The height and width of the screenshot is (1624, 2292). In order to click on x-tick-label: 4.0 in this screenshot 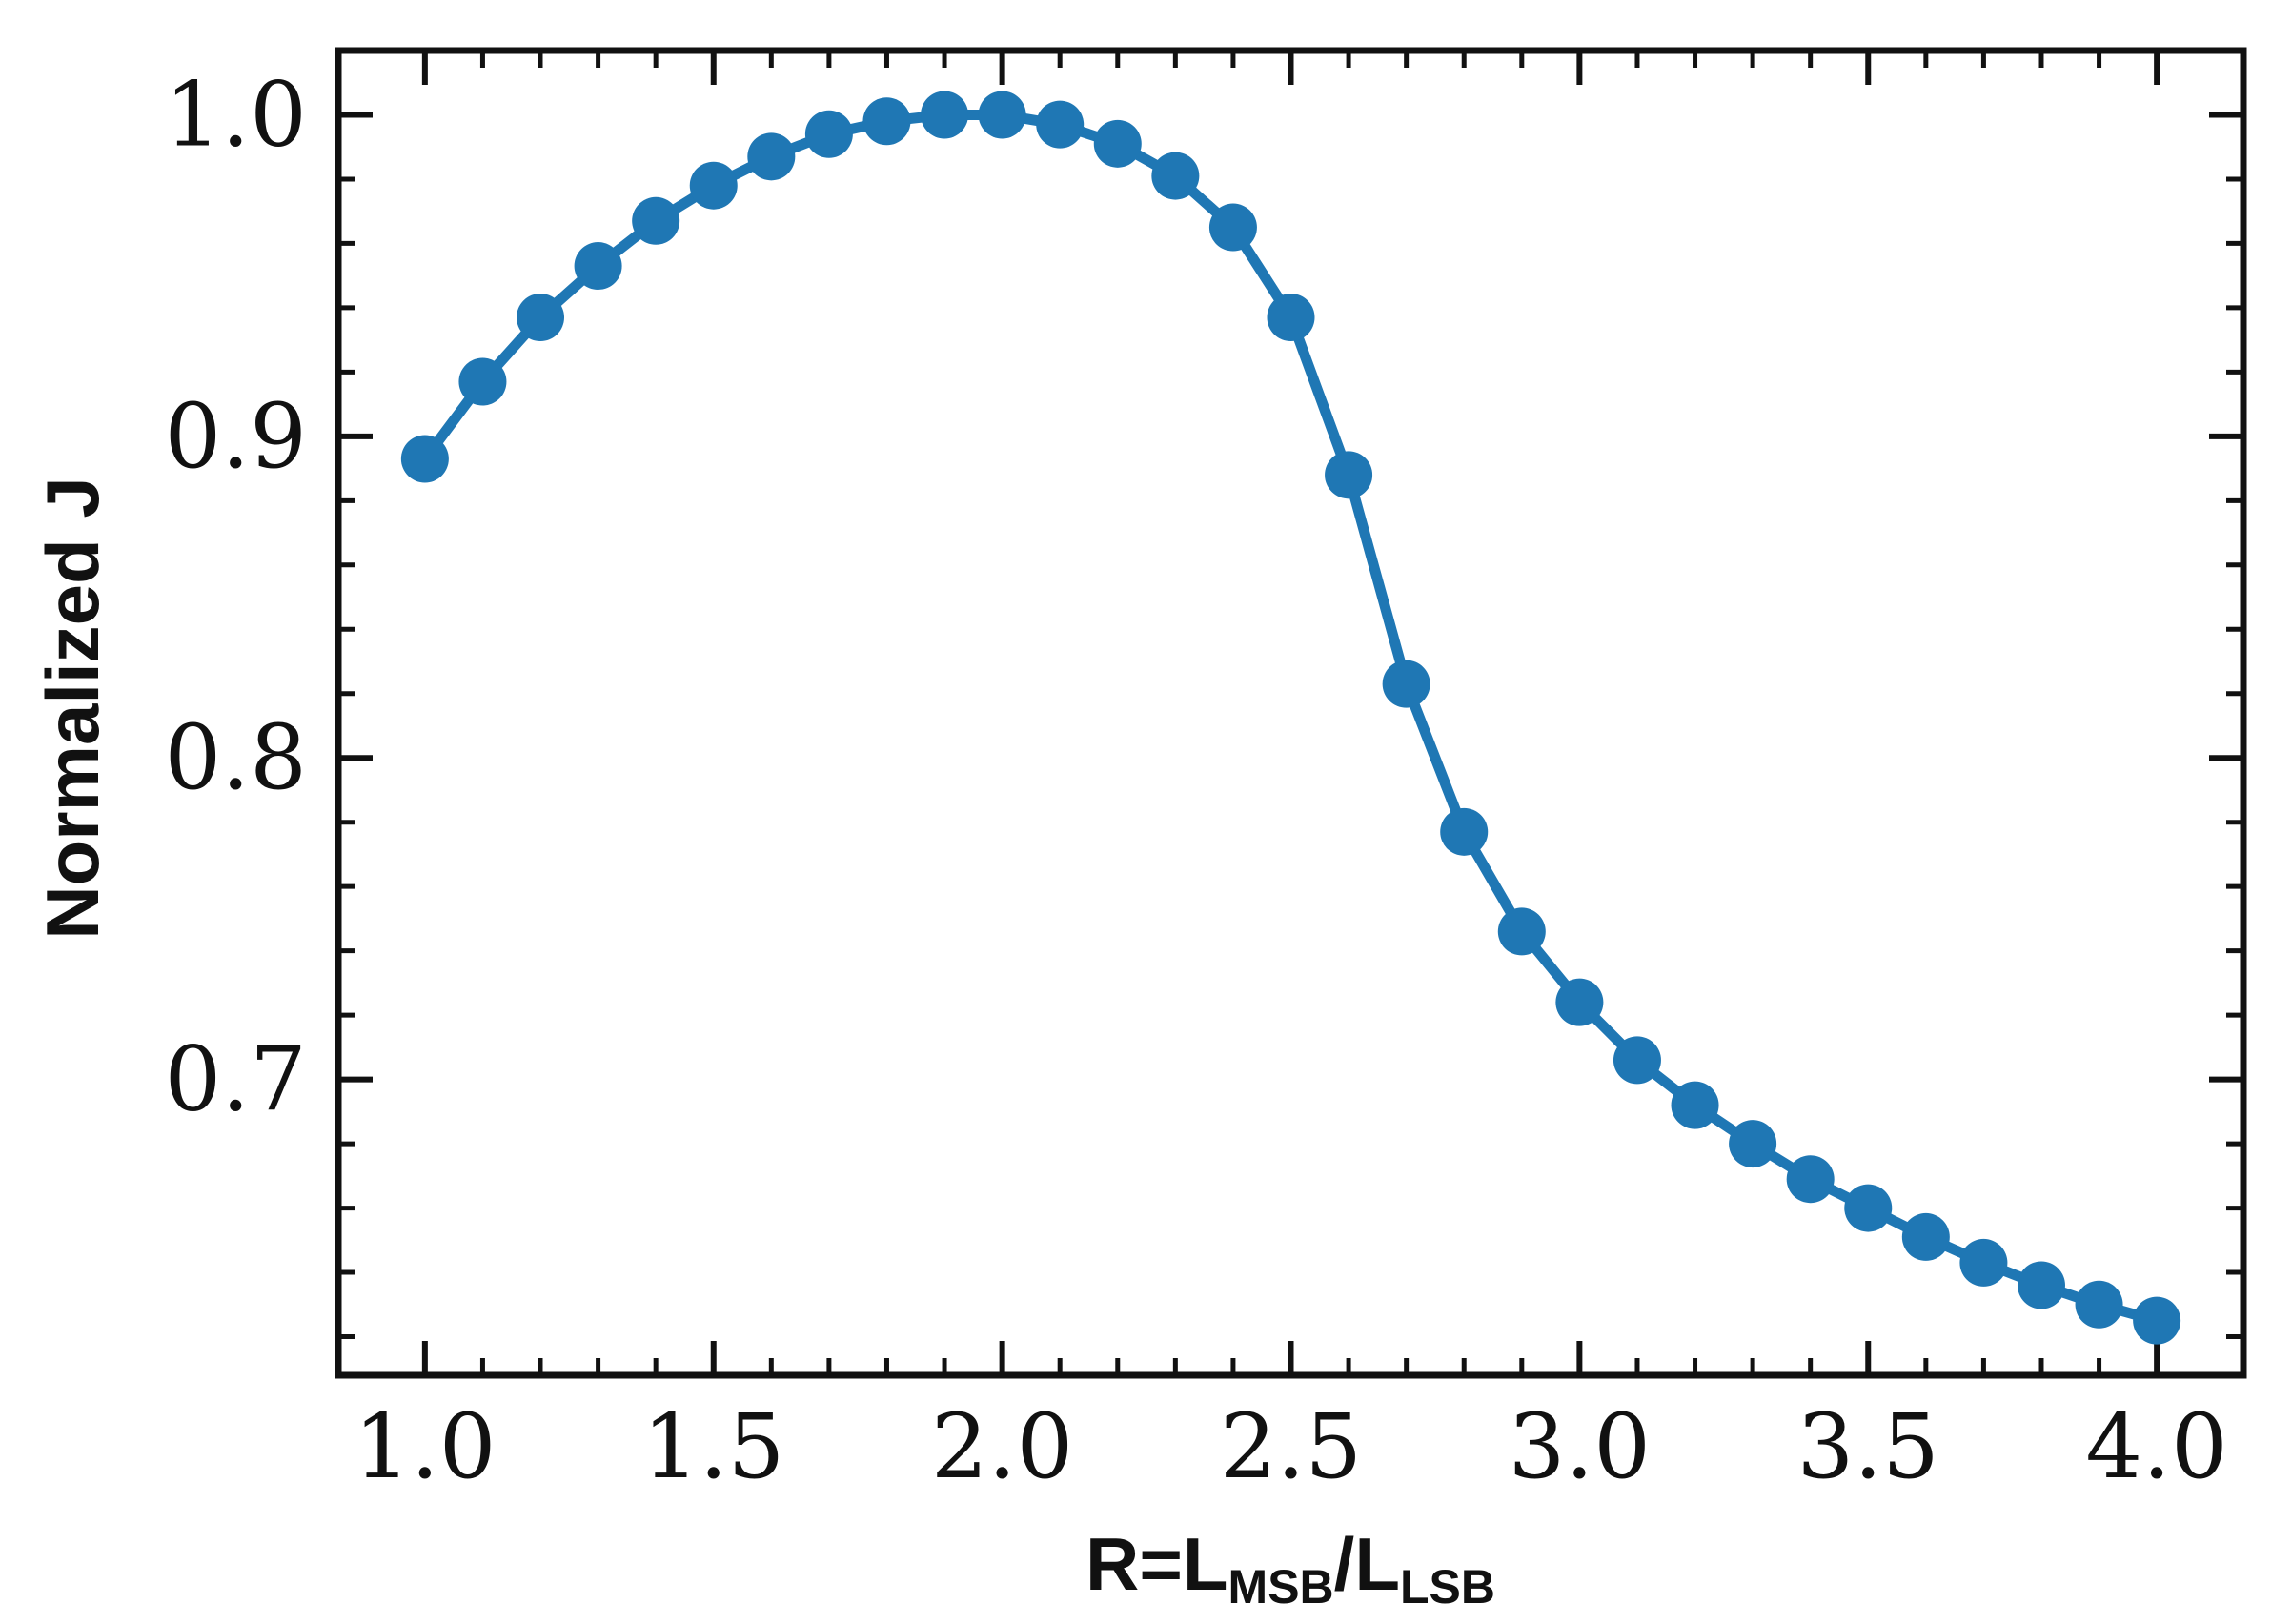, I will do `click(2156, 1447)`.